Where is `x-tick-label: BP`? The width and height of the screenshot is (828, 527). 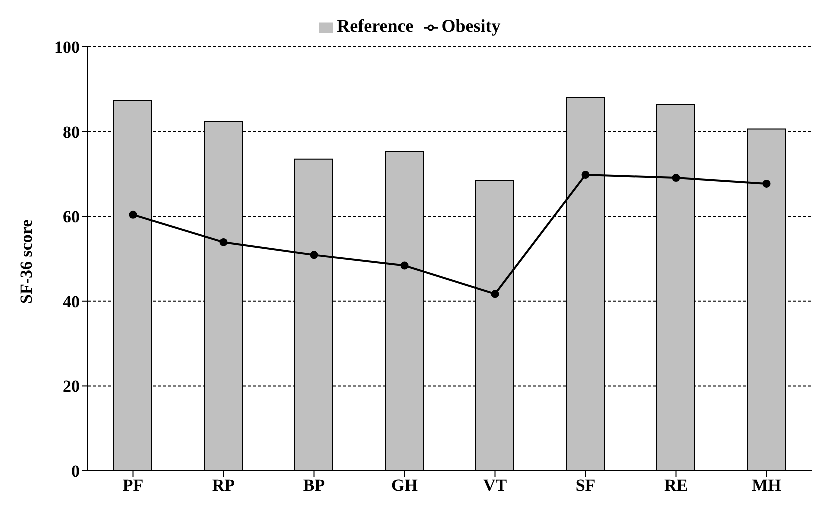
x-tick-label: BP is located at coordinates (314, 486).